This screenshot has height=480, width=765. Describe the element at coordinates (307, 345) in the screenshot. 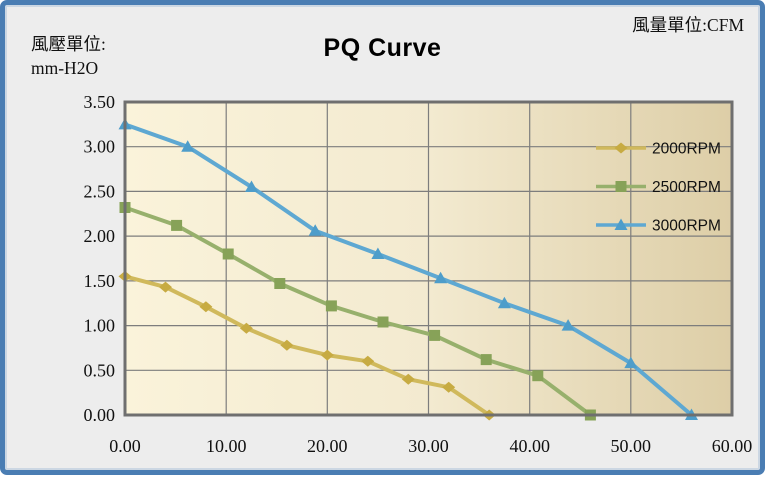

I see `series-line-2000RPM` at that location.